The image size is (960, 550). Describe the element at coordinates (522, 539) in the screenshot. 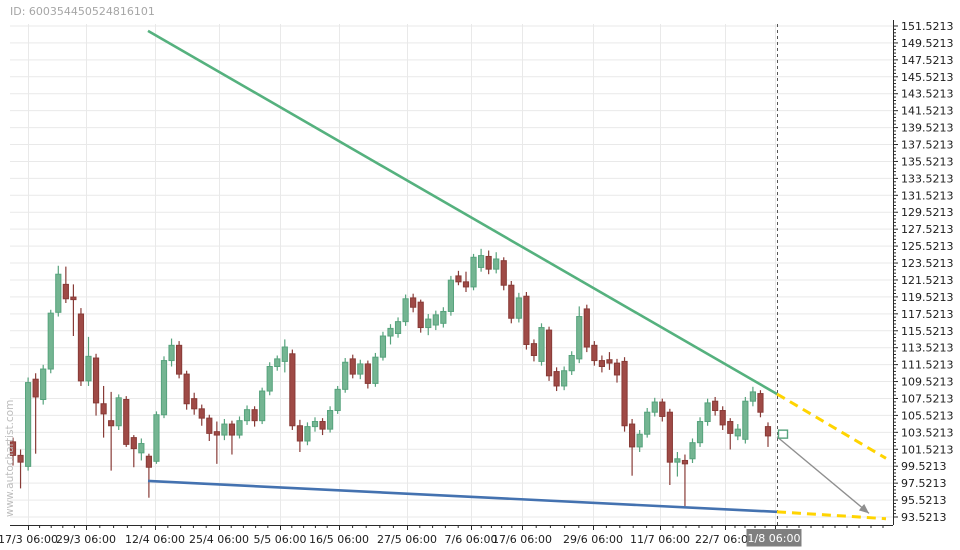

I see `x-tick-label: 17/6 06:00` at that location.